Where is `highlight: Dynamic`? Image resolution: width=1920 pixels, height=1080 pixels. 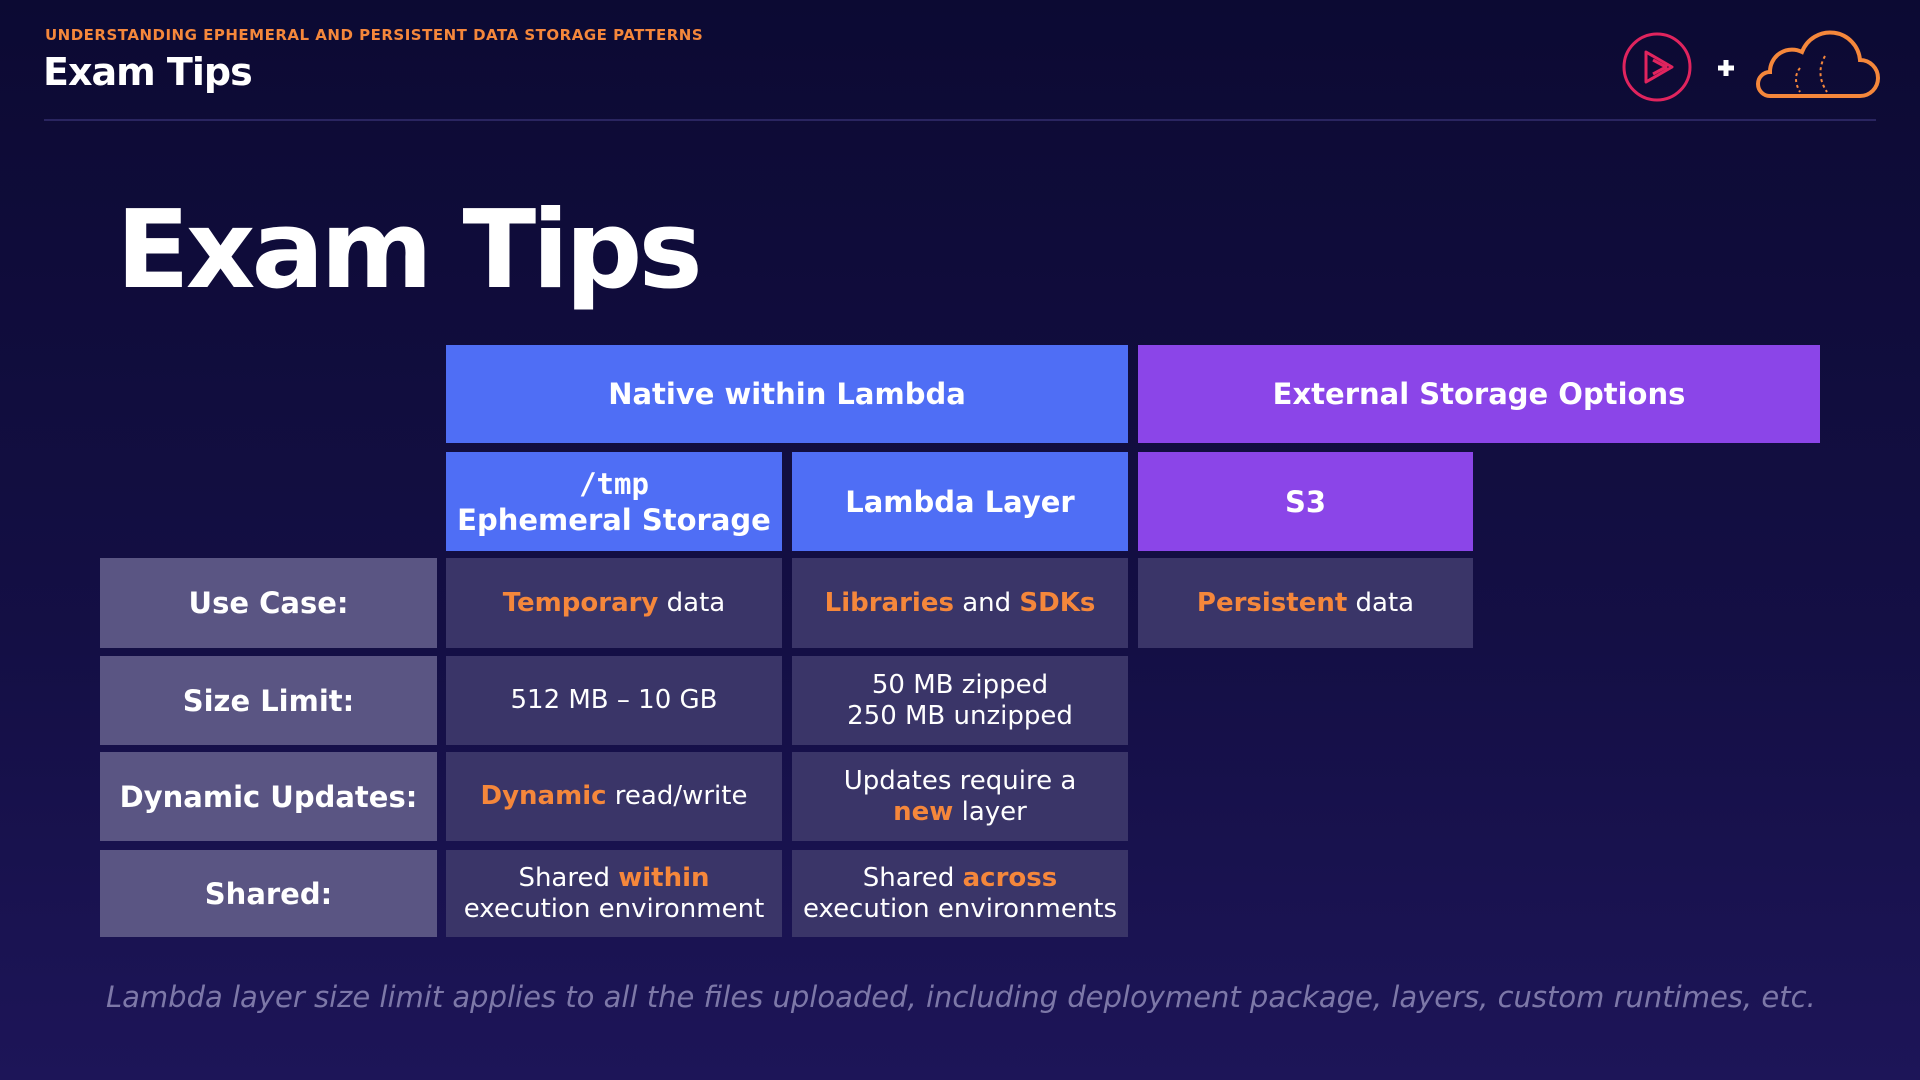 highlight: Dynamic is located at coordinates (543, 796).